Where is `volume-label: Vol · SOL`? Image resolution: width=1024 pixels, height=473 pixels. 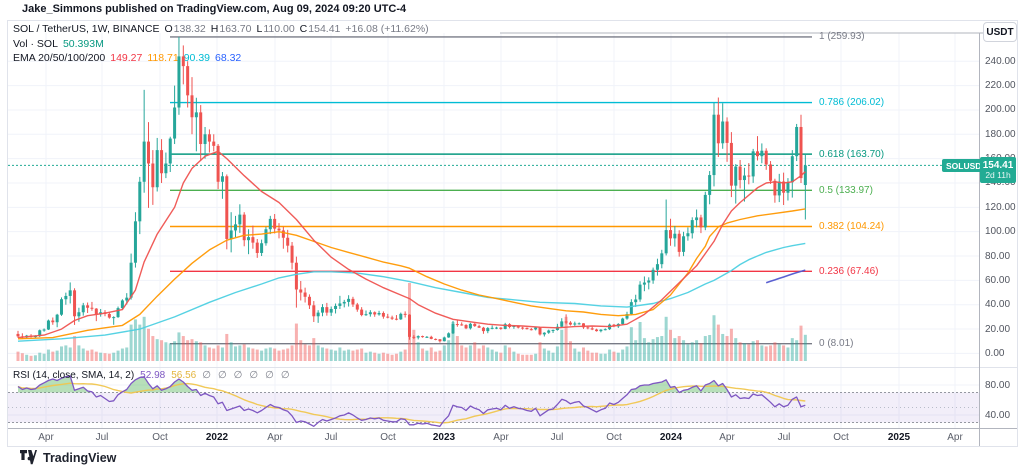 volume-label: Vol · SOL is located at coordinates (35, 44).